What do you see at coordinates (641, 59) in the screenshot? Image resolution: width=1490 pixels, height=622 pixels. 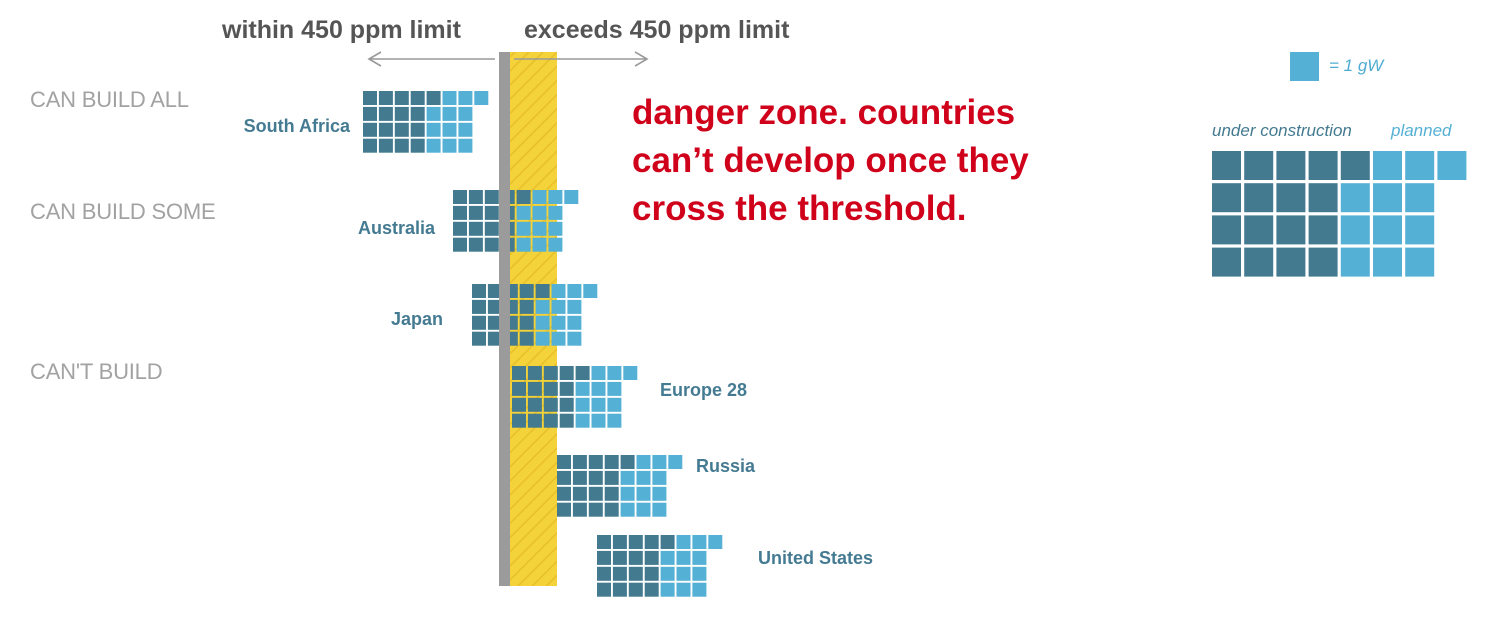 I see `arrow-right-head` at bounding box center [641, 59].